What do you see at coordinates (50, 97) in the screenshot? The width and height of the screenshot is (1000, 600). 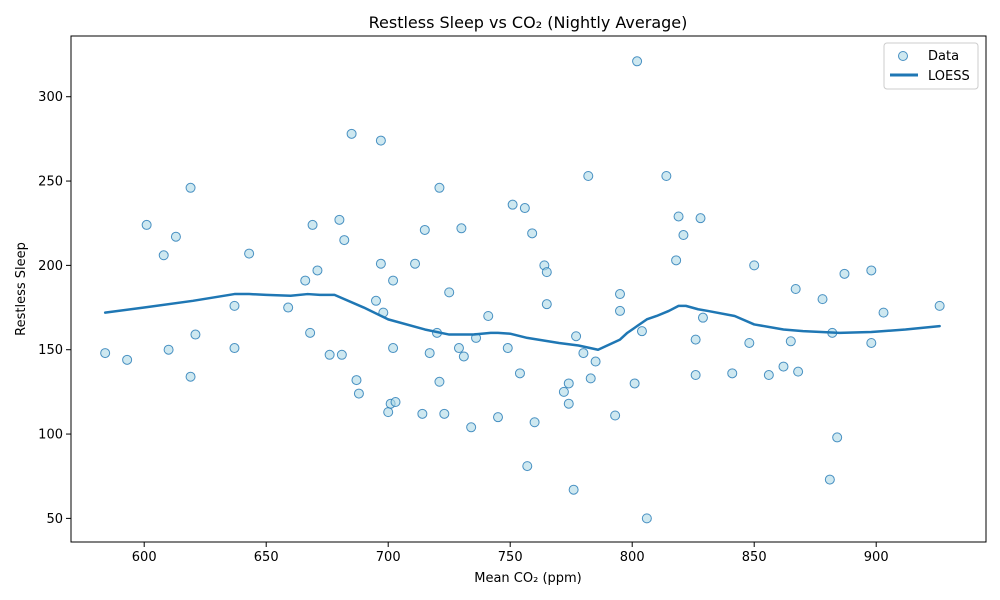 I see `y-tick-label: 300` at bounding box center [50, 97].